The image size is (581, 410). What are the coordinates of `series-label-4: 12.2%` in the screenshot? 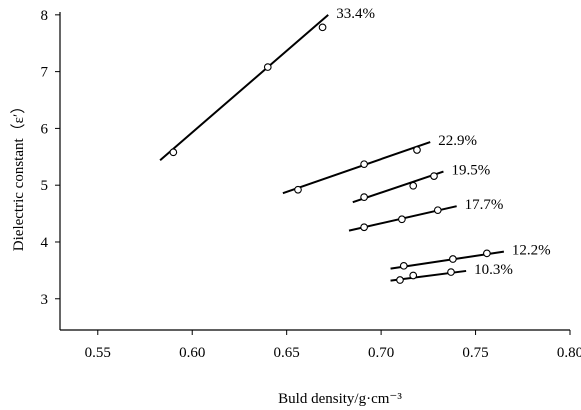 It's located at (531, 251).